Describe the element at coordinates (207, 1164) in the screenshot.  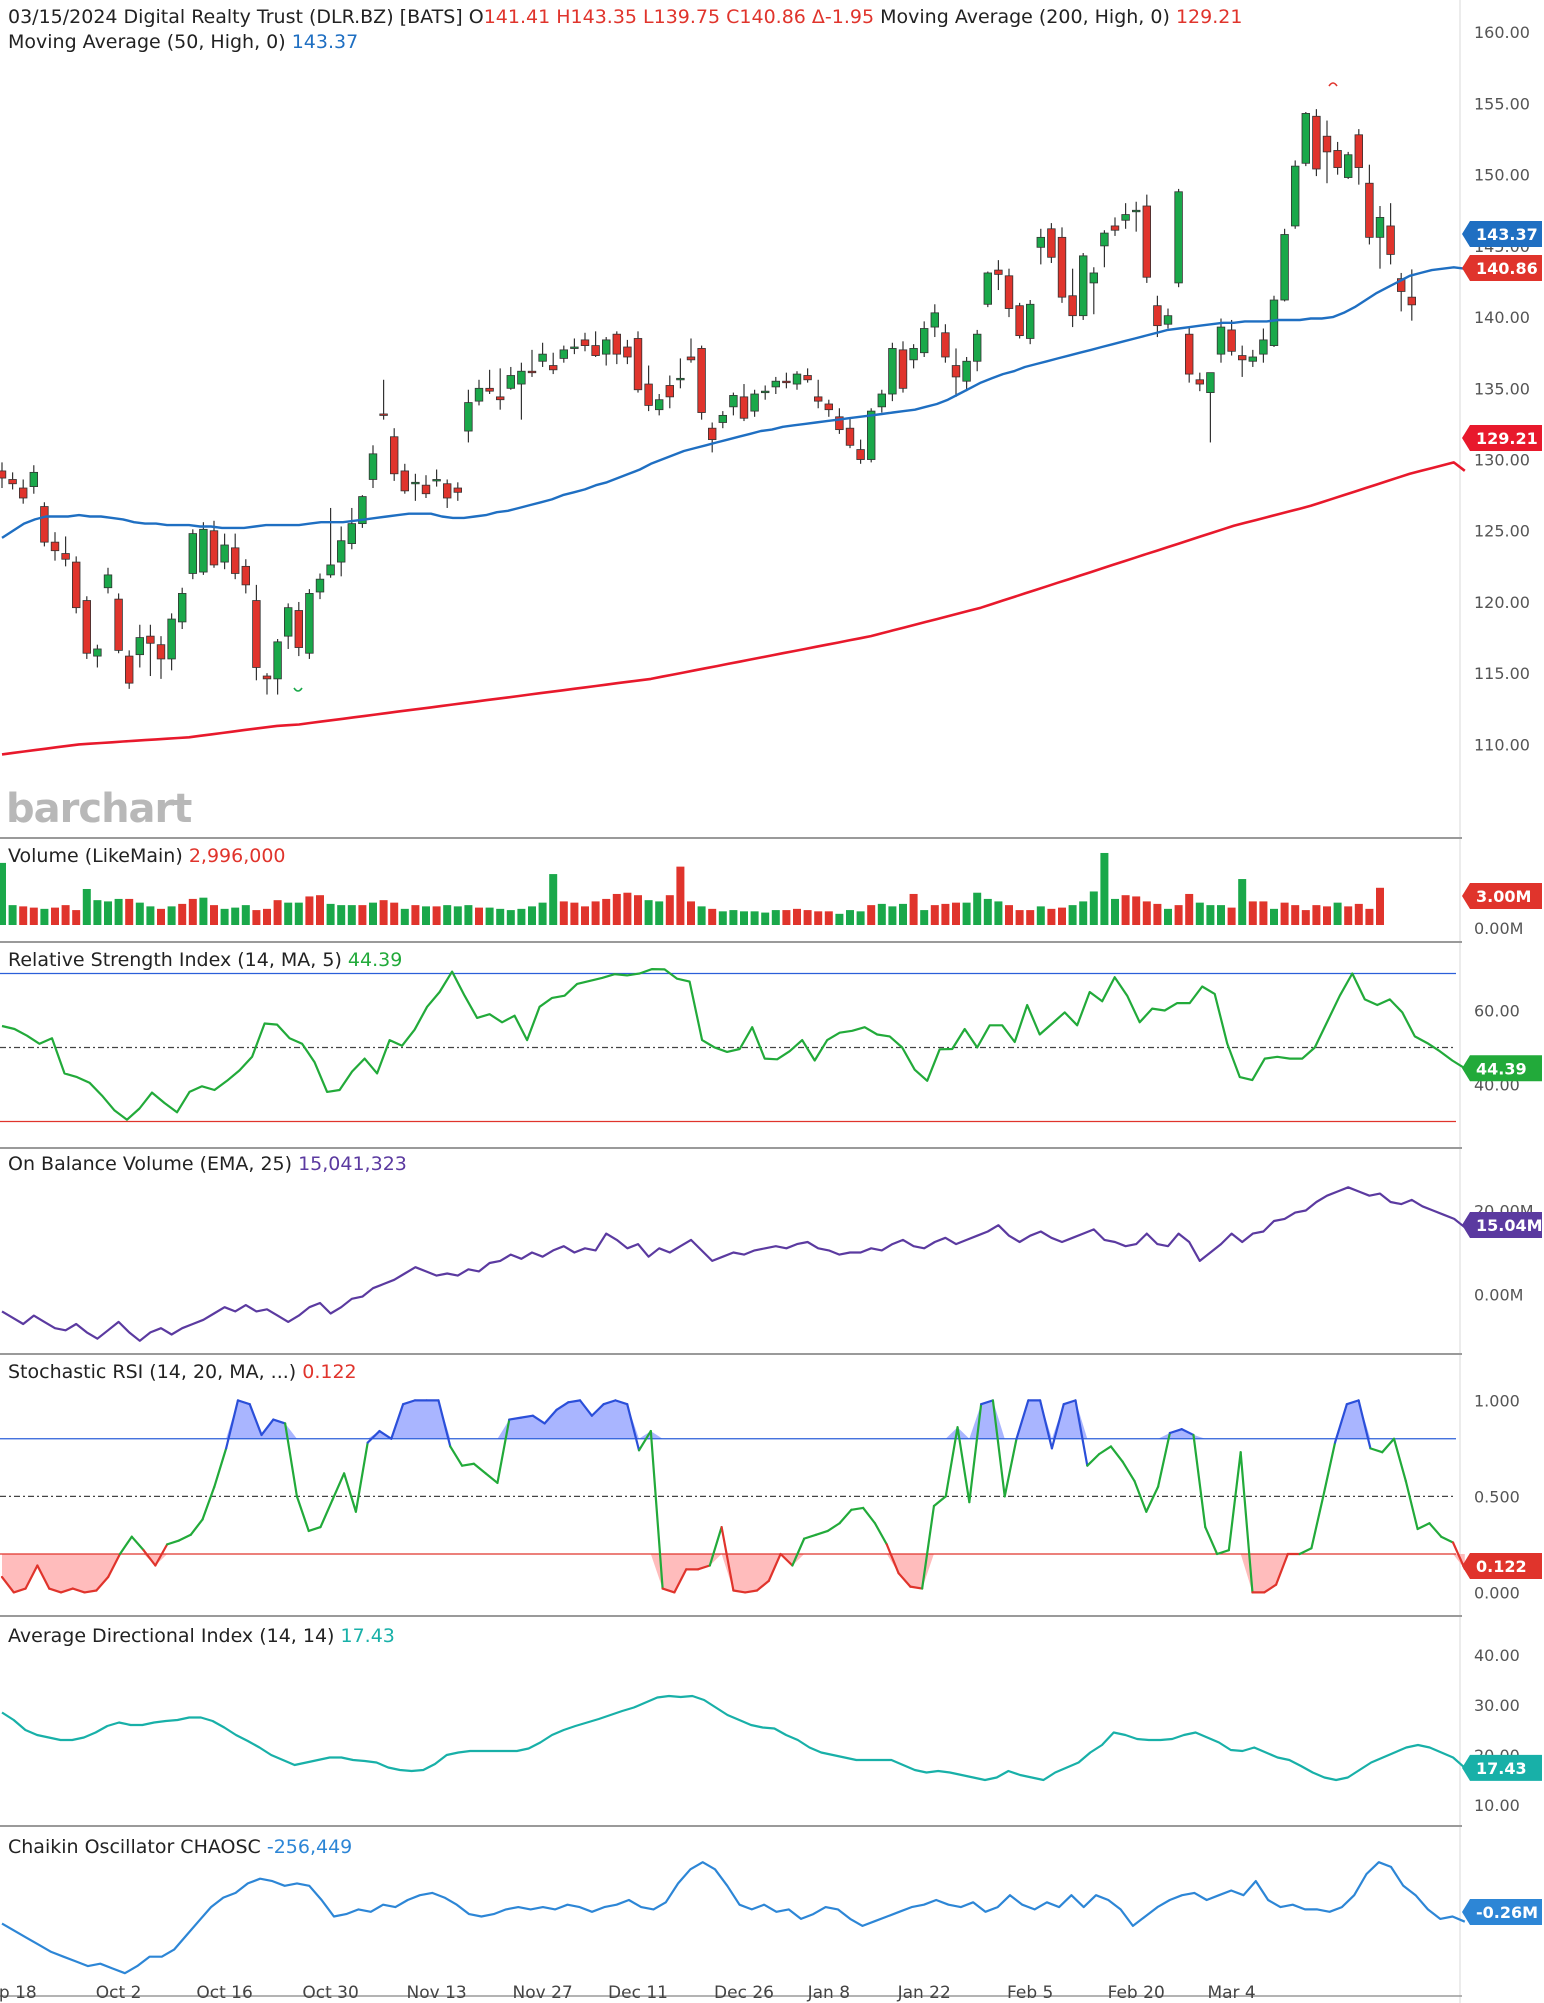
I see `obv-title: On Balance Volume (EMA, 25) 15,041,323` at that location.